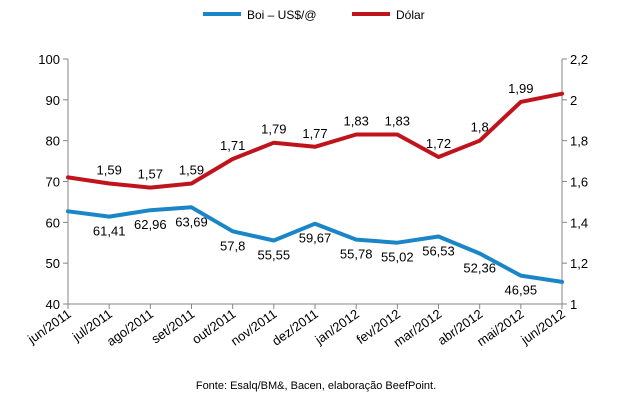  Describe the element at coordinates (232, 245) in the screenshot. I see `data-label: 57,8` at that location.